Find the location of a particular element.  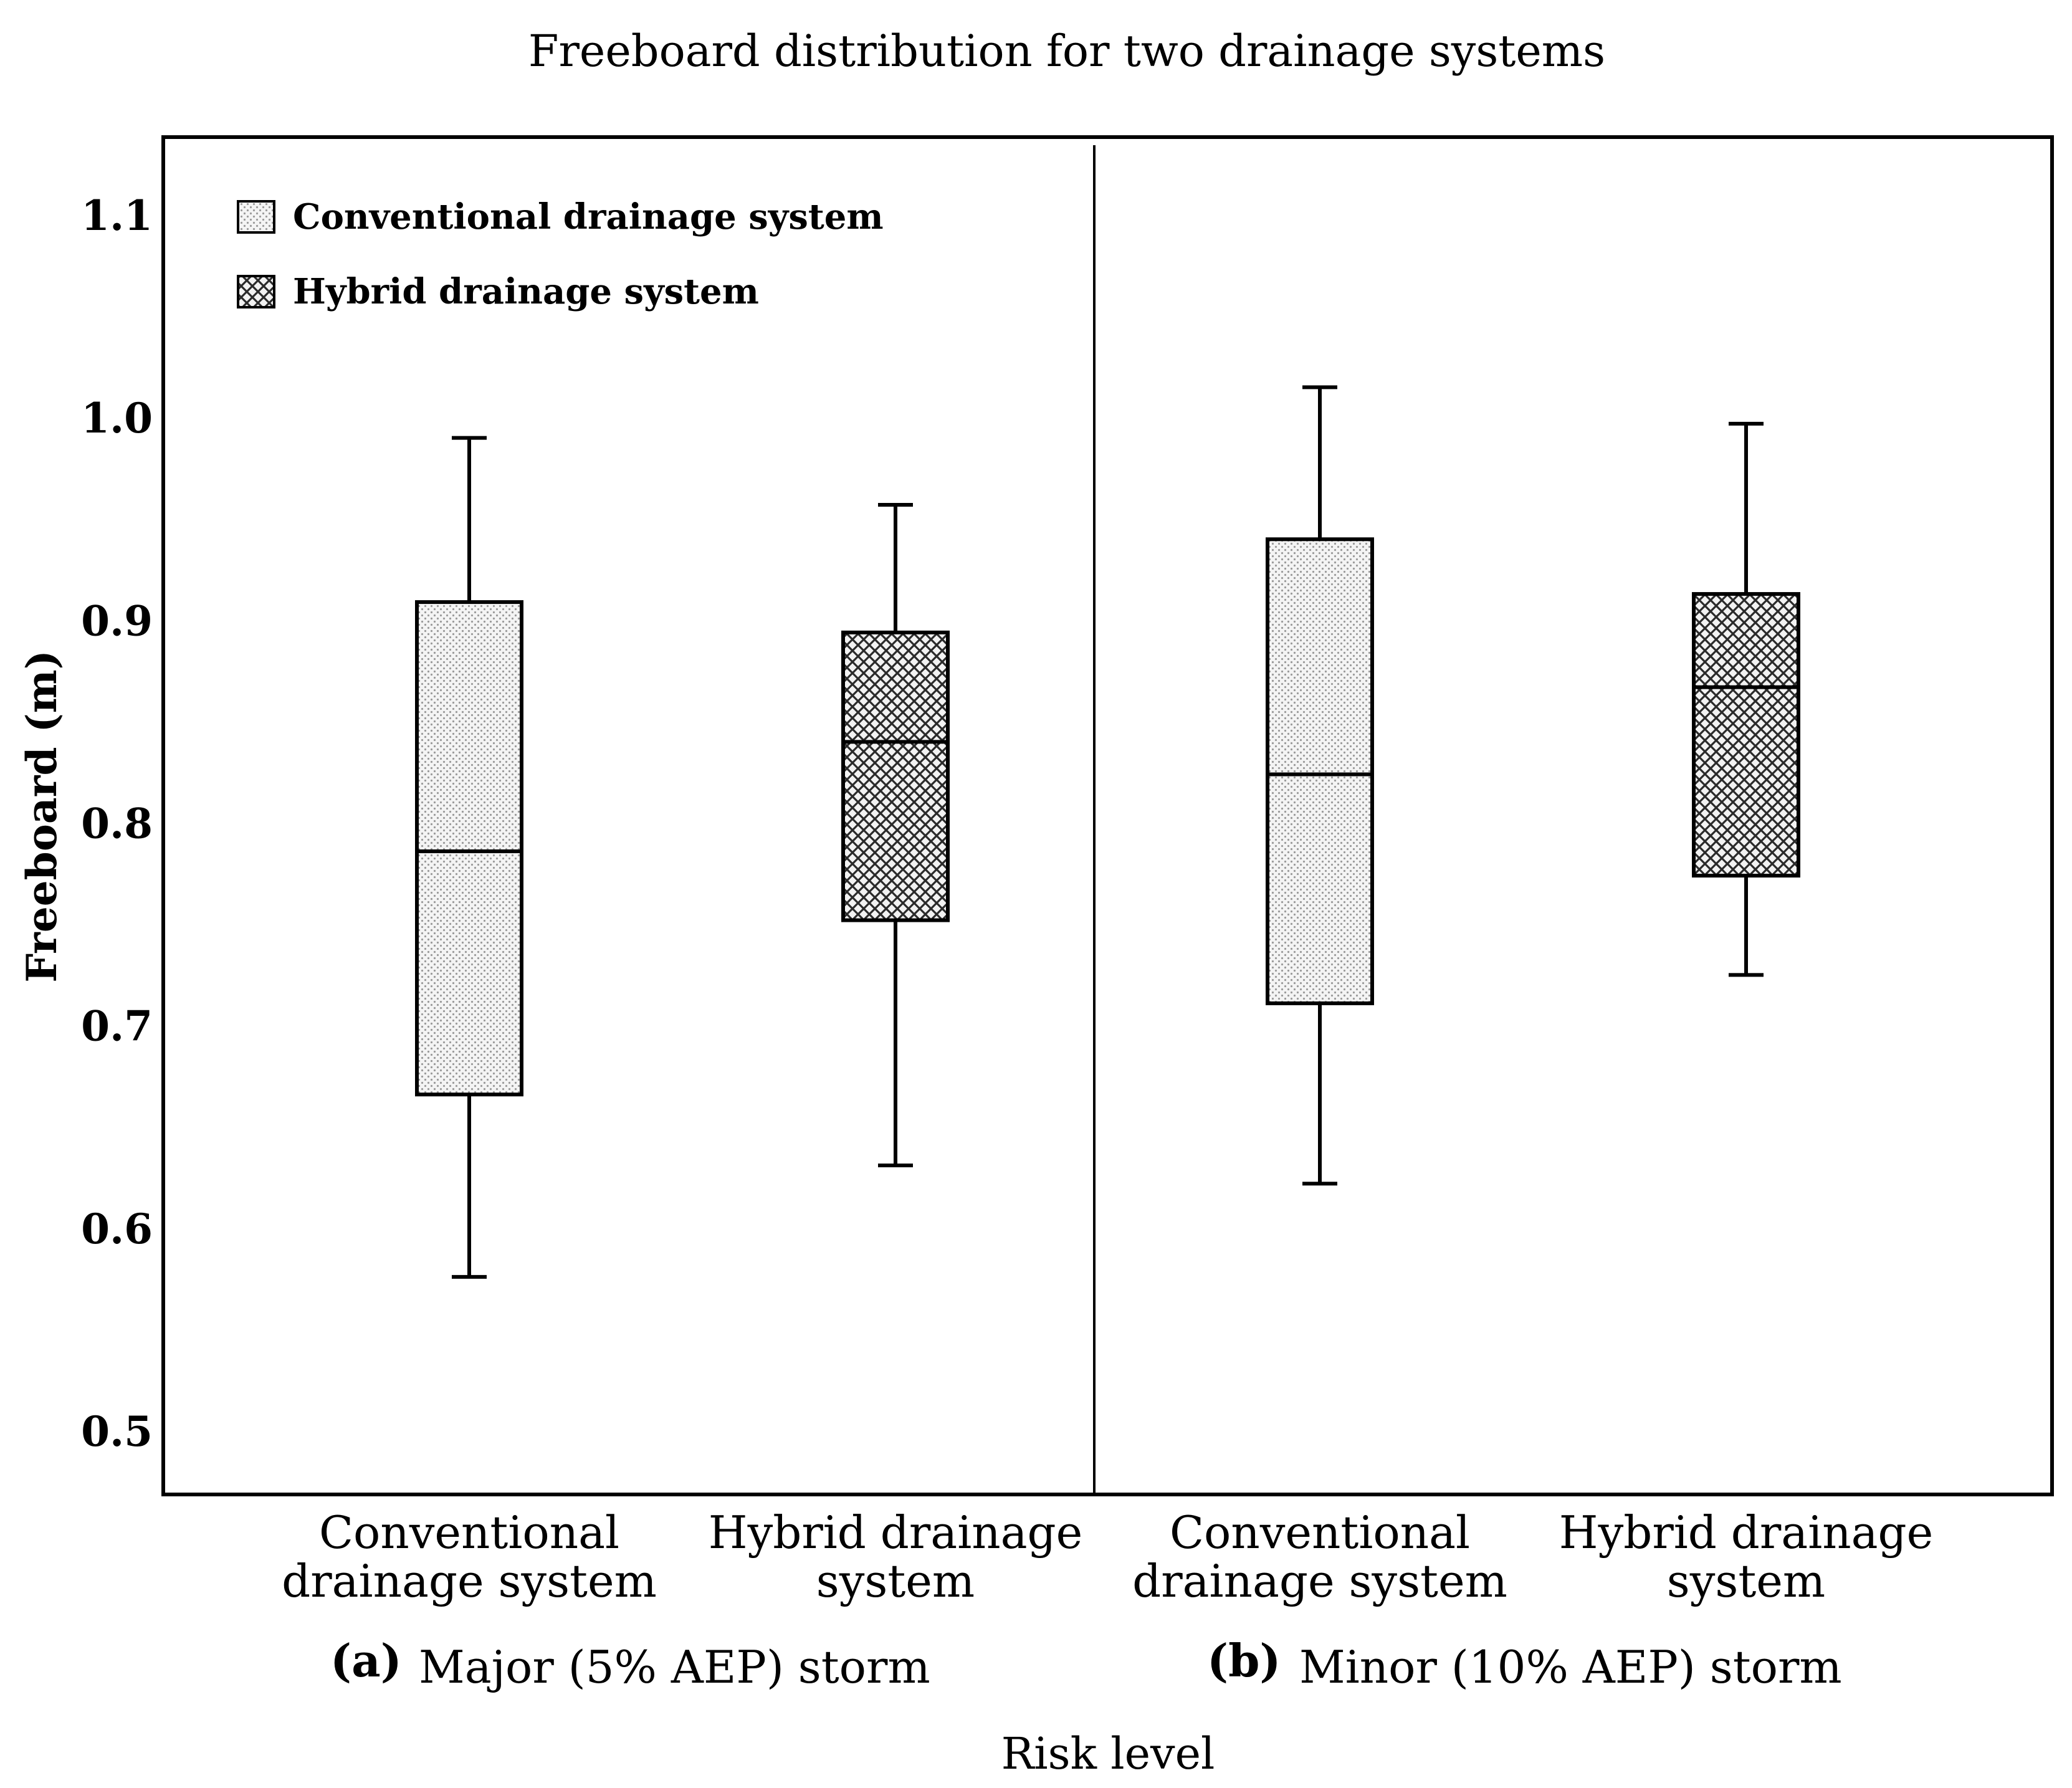

panel-a-label: (a) is located at coordinates (366, 1660).